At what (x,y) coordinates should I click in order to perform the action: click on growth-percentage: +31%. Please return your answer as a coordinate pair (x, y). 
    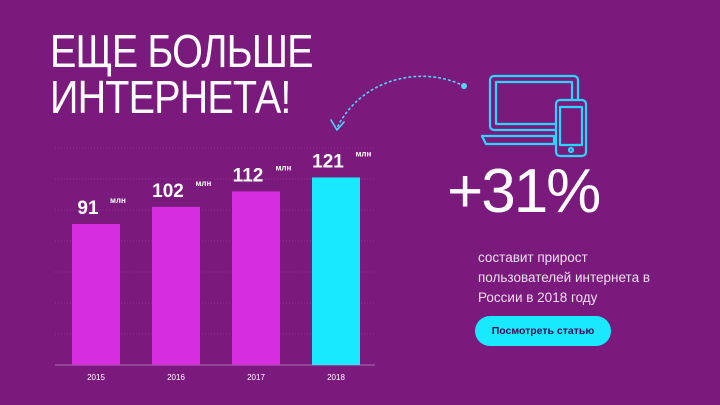
    Looking at the image, I should click on (524, 191).